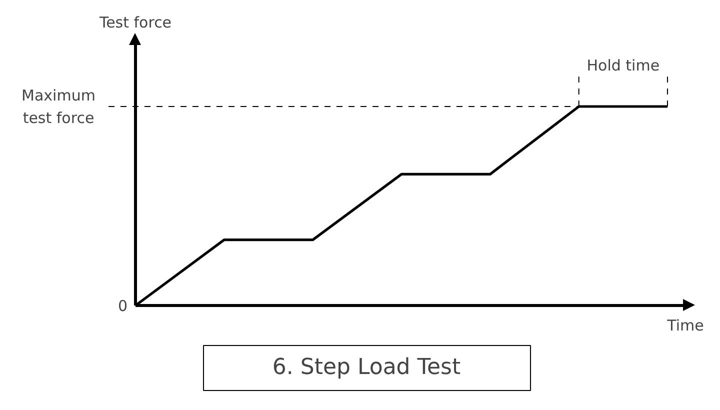 Image resolution: width=720 pixels, height=410 pixels. Describe the element at coordinates (59, 106) in the screenshot. I see `ref-line-label: Maximum test force` at that location.